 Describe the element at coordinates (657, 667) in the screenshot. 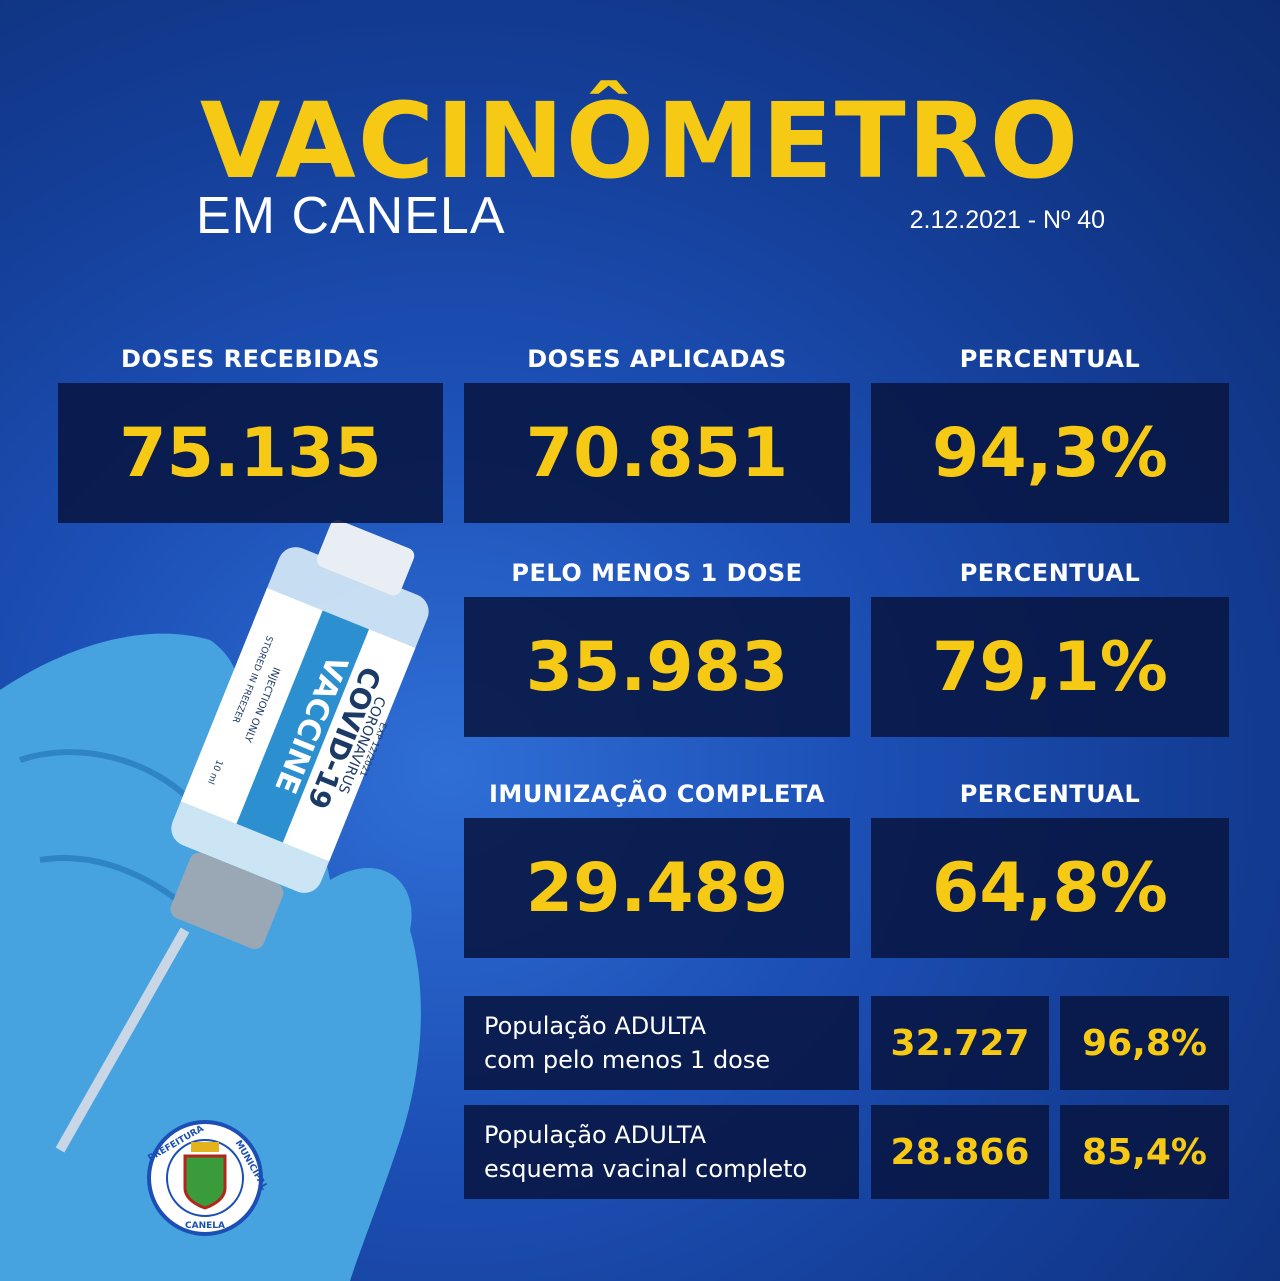

I see `stat-value: 35.983` at that location.